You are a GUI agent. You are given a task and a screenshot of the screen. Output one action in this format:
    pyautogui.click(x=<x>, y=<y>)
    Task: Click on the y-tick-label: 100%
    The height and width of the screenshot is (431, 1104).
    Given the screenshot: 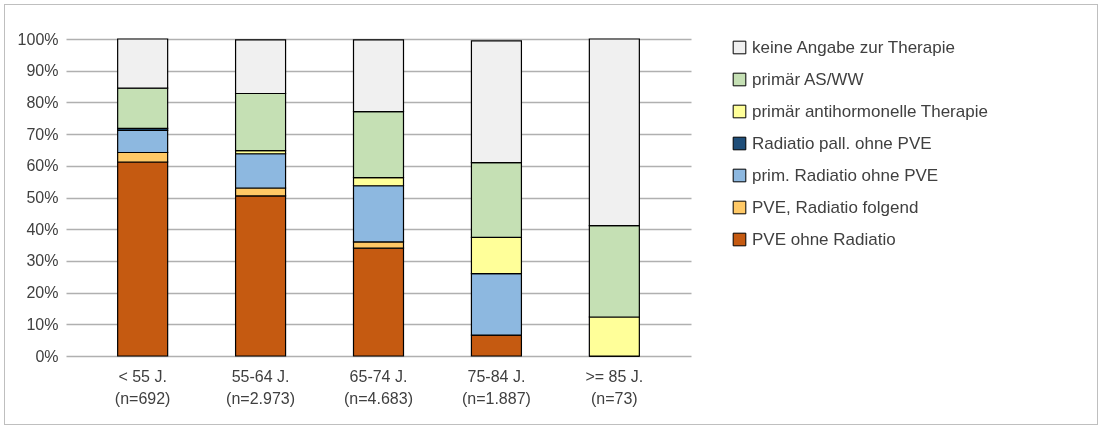 What is the action you would take?
    pyautogui.click(x=38, y=39)
    